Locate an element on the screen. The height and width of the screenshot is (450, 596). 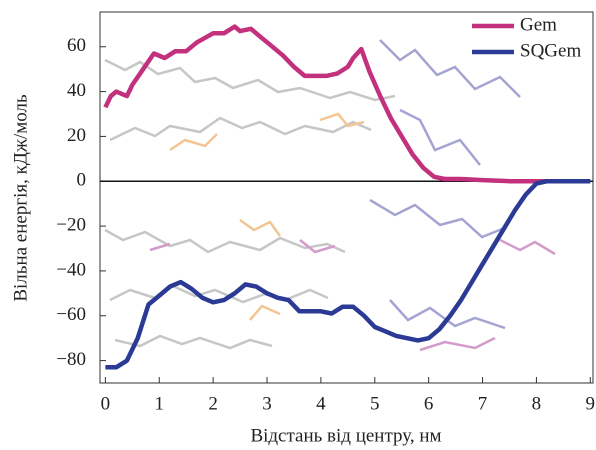
y-axis-label: Вільна енергія, кДж/моль is located at coordinates (20, 198).